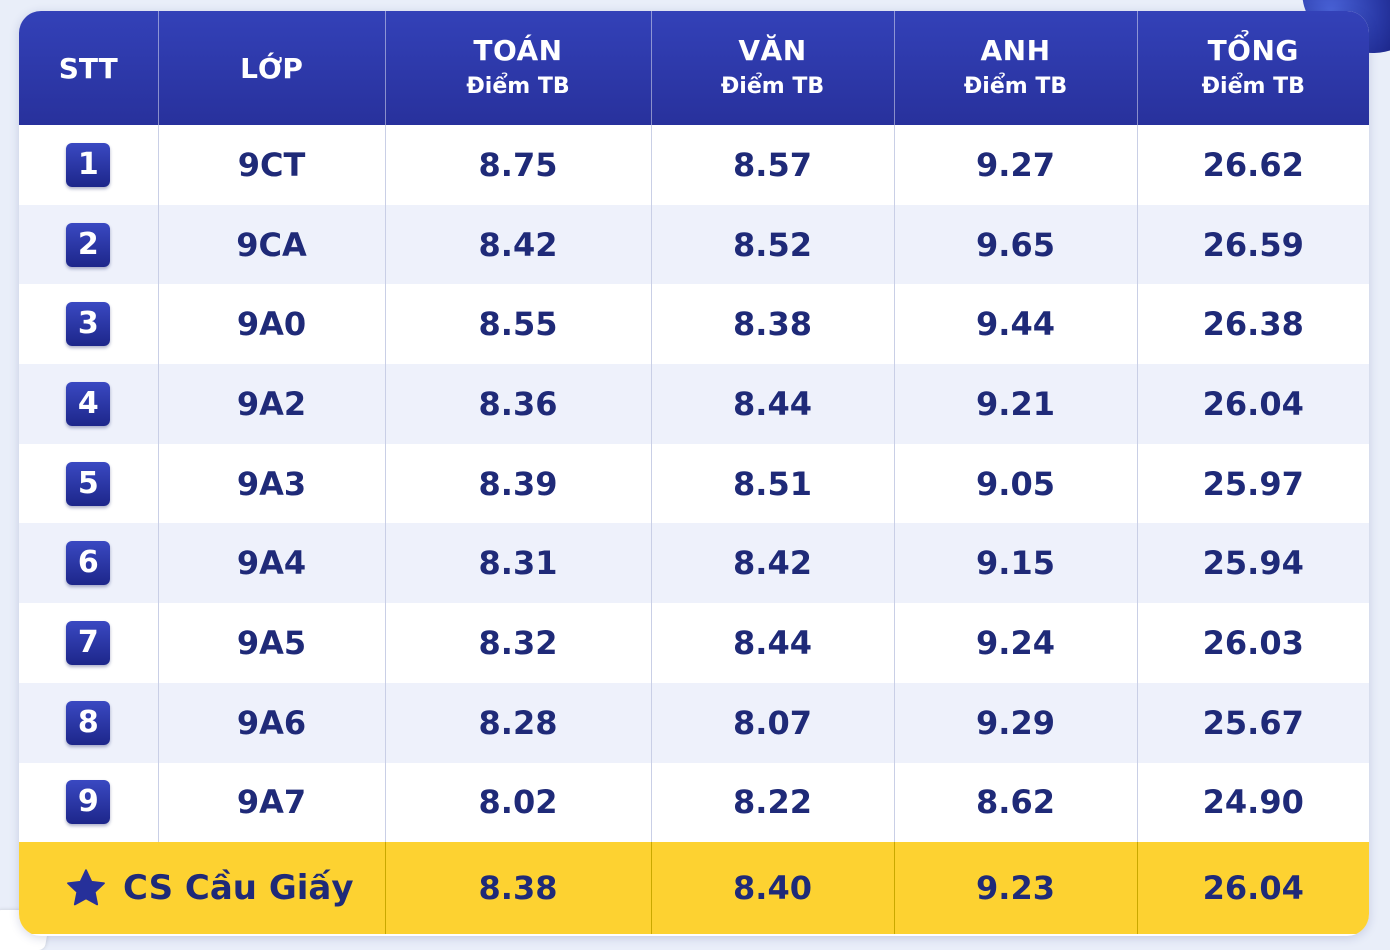 This screenshot has height=950, width=1390. I want to click on summary-tong-cell: 26.04, so click(1253, 888).